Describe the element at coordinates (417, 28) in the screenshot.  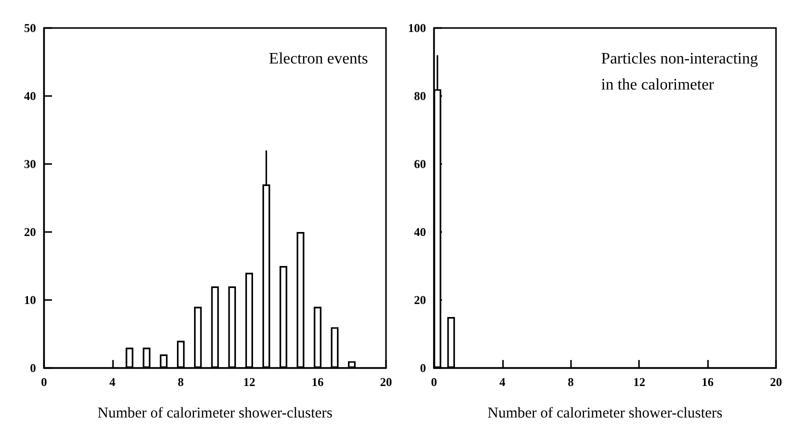
I see `y-tick-label: 100` at that location.